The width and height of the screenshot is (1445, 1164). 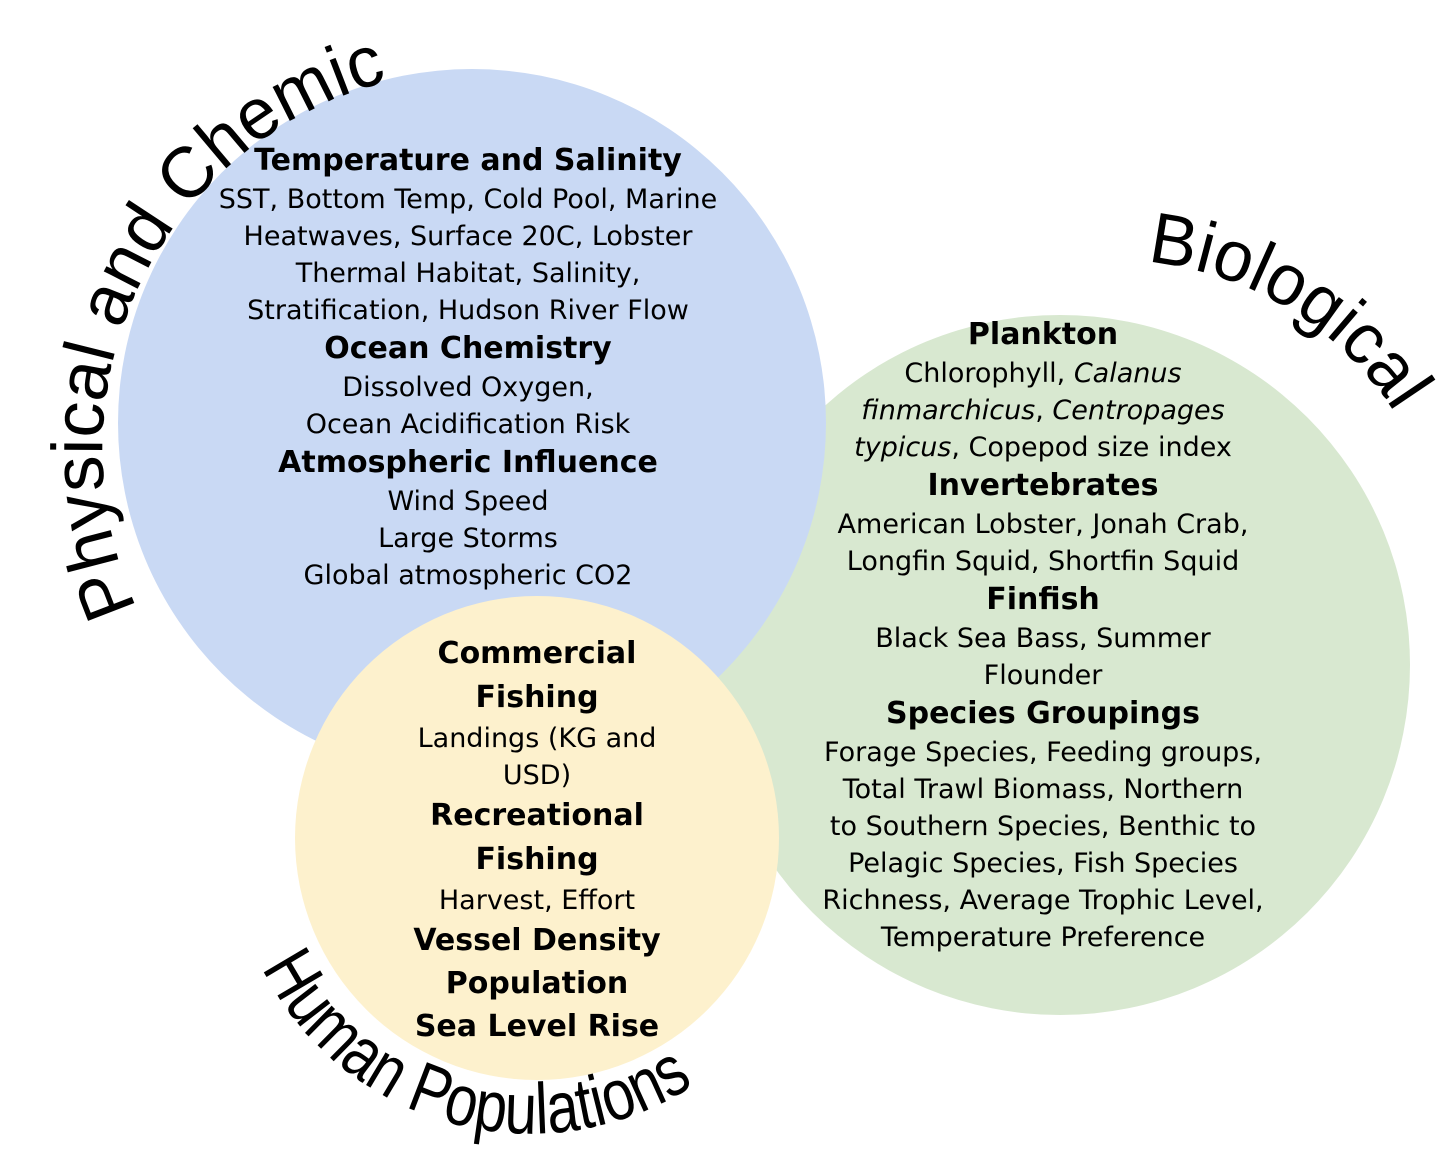 I want to click on invertebrates-heading: Invertebrates, so click(x=1043, y=485).